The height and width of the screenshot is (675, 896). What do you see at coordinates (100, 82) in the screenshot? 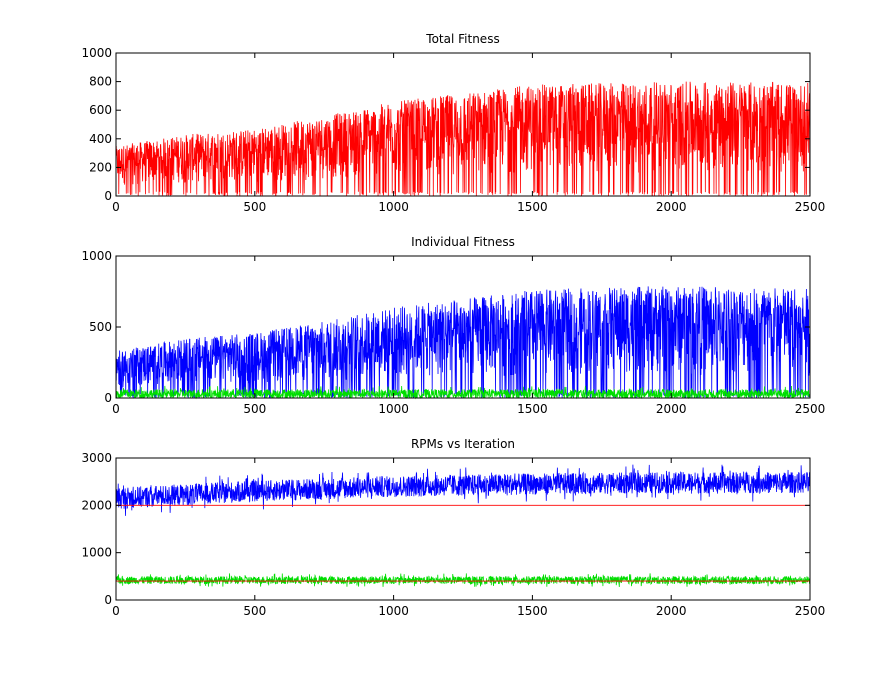
I see `y-tick-label: 800` at bounding box center [100, 82].